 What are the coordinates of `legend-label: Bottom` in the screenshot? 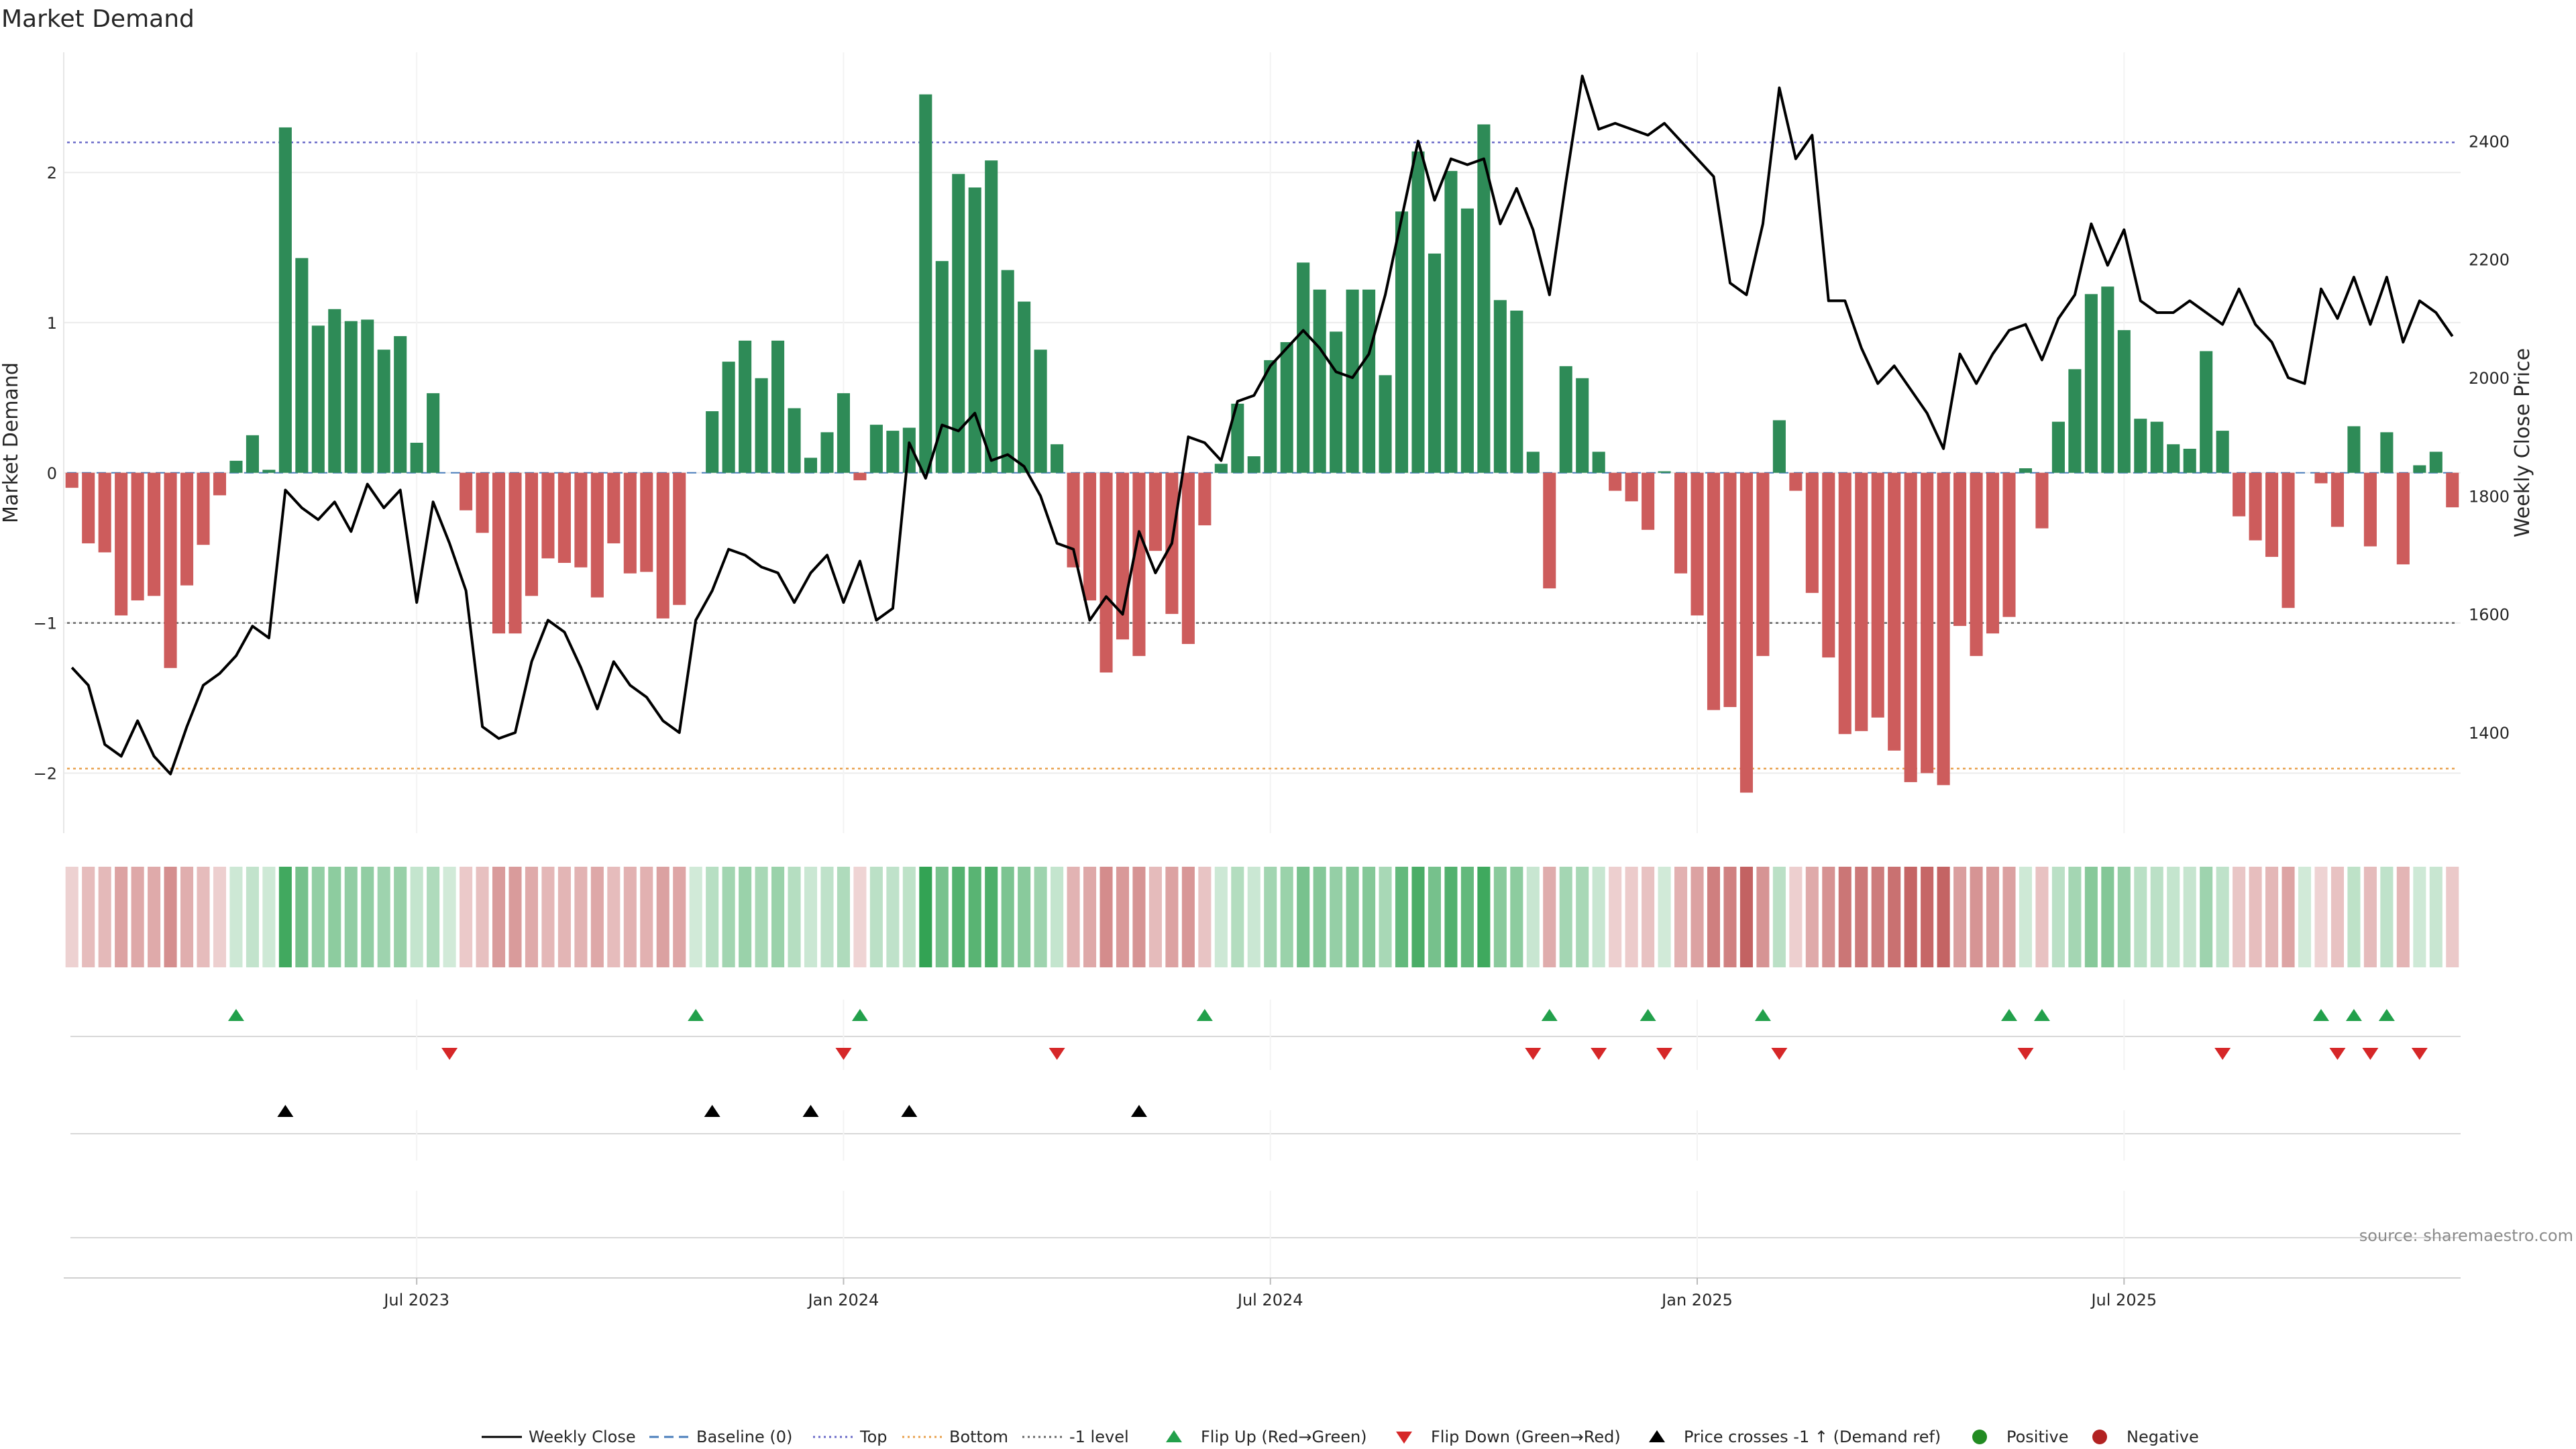 It's located at (978, 1437).